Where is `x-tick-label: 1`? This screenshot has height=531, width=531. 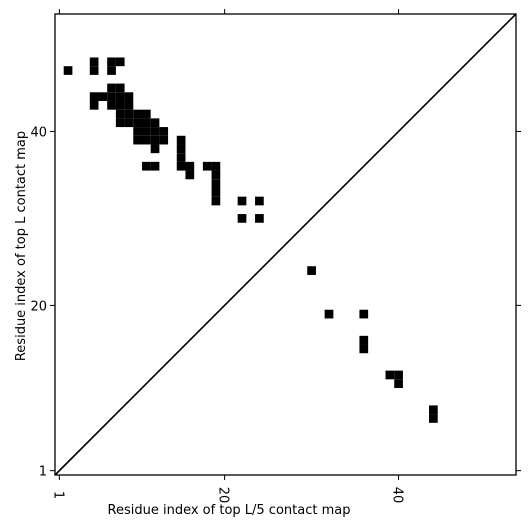
x-tick-label: 1 is located at coordinates (57, 495).